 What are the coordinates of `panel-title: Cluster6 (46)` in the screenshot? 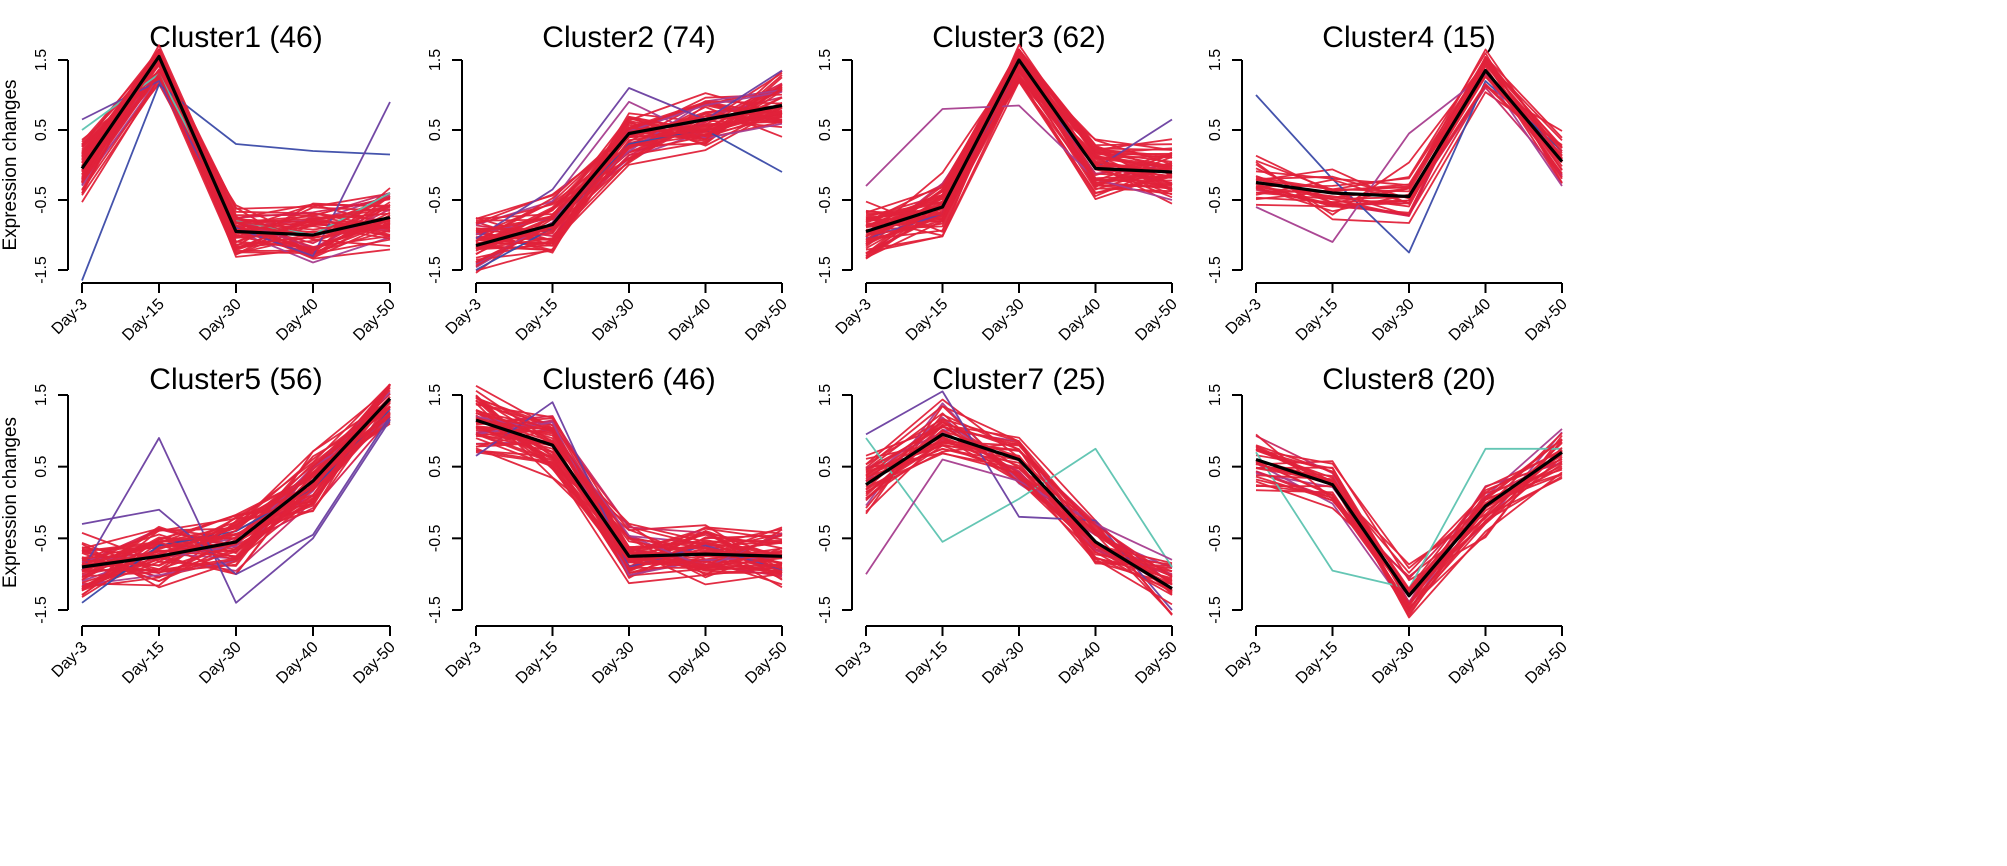 It's located at (628, 379).